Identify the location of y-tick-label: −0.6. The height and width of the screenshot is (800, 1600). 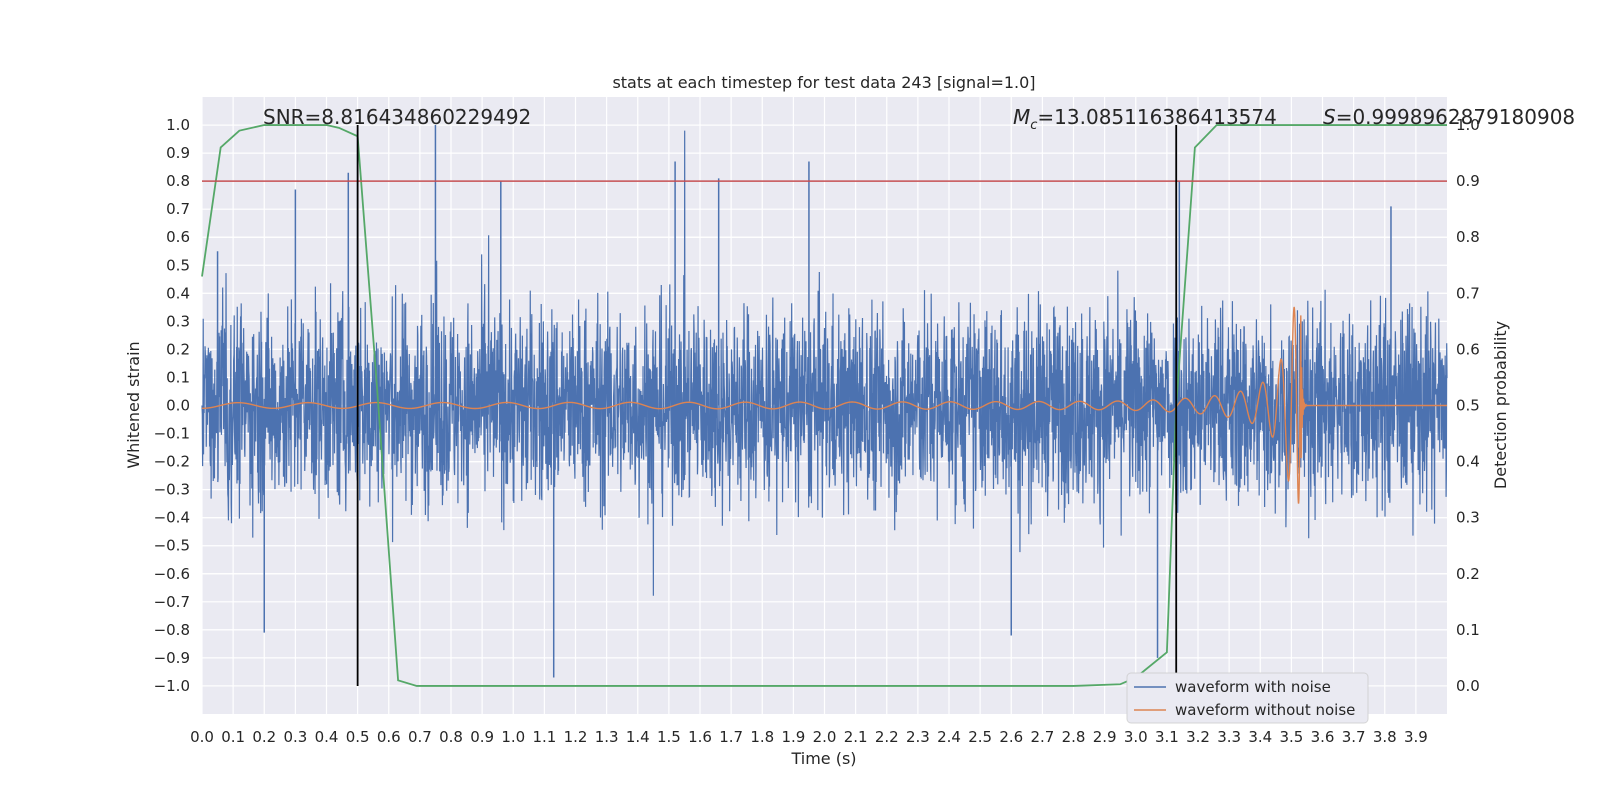
(172, 574).